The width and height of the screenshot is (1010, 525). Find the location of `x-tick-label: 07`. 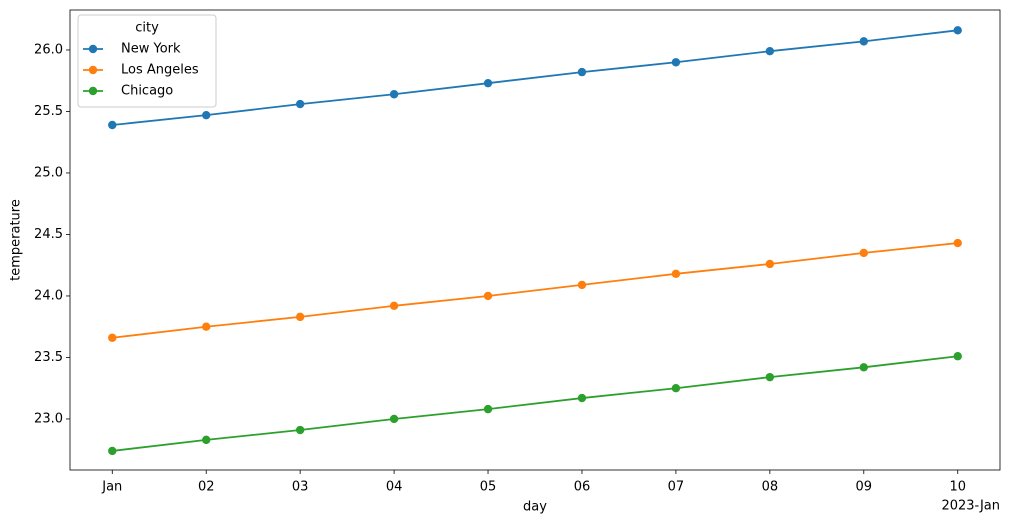

x-tick-label: 07 is located at coordinates (676, 487).